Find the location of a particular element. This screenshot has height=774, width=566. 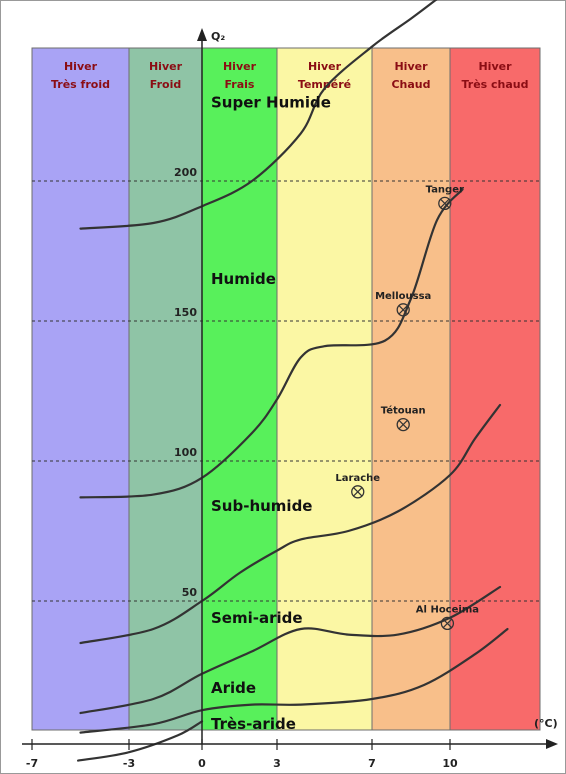

station-larache: Larache is located at coordinates (357, 486).